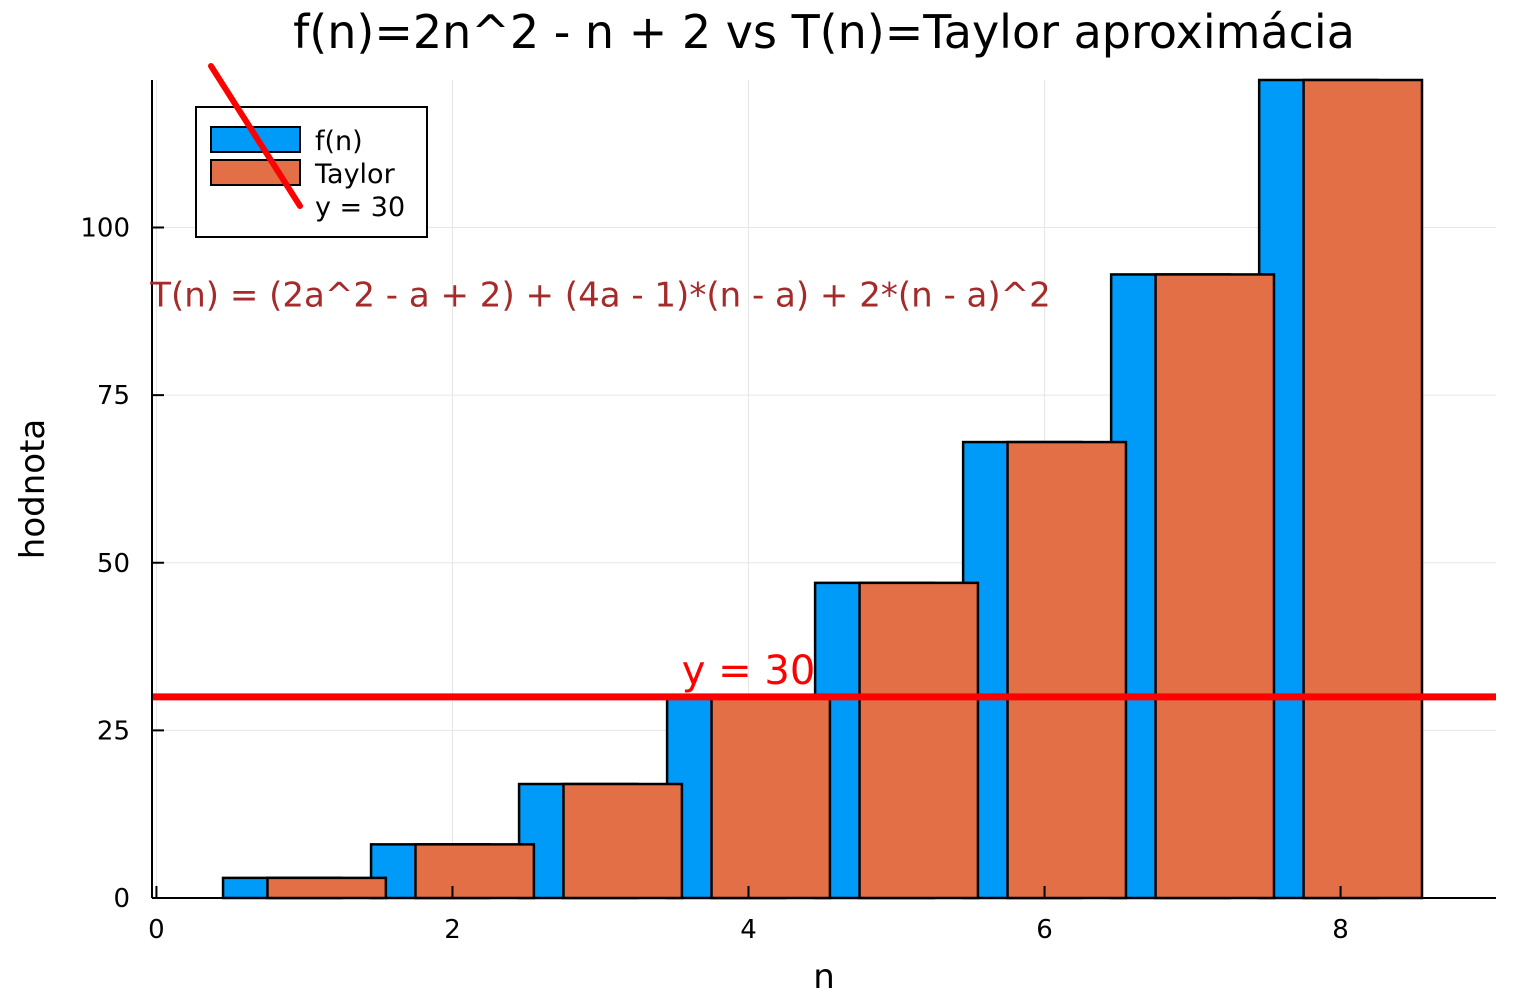 This screenshot has width=1520, height=1002. I want to click on x-axis-label: n, so click(824, 977).